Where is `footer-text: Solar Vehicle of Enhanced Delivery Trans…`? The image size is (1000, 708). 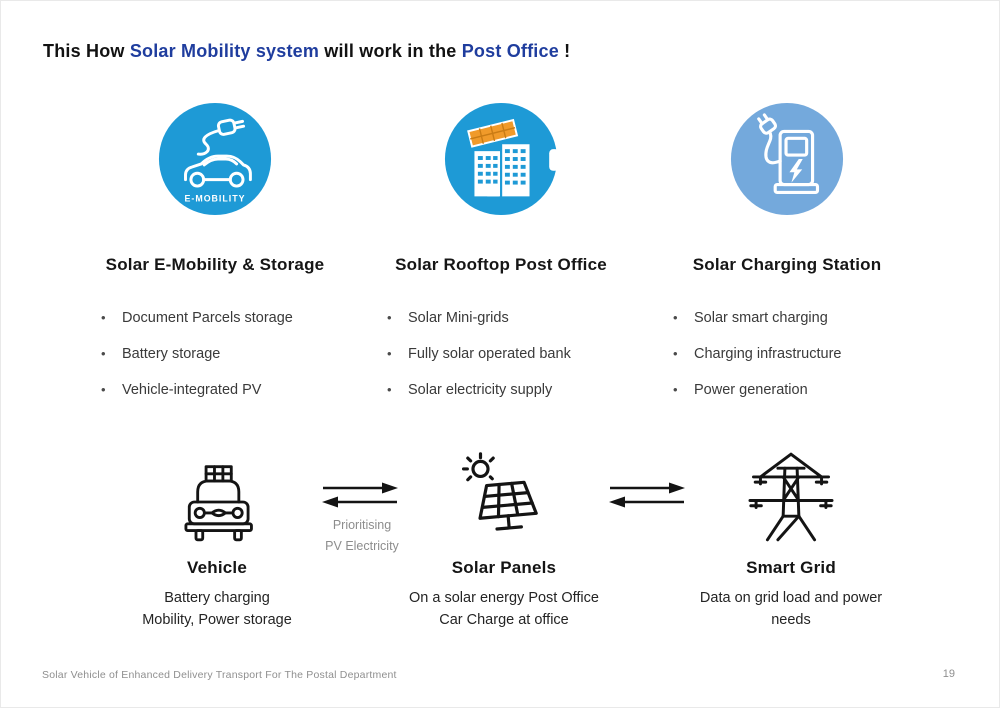 footer-text: Solar Vehicle of Enhanced Delivery Trans… is located at coordinates (219, 675).